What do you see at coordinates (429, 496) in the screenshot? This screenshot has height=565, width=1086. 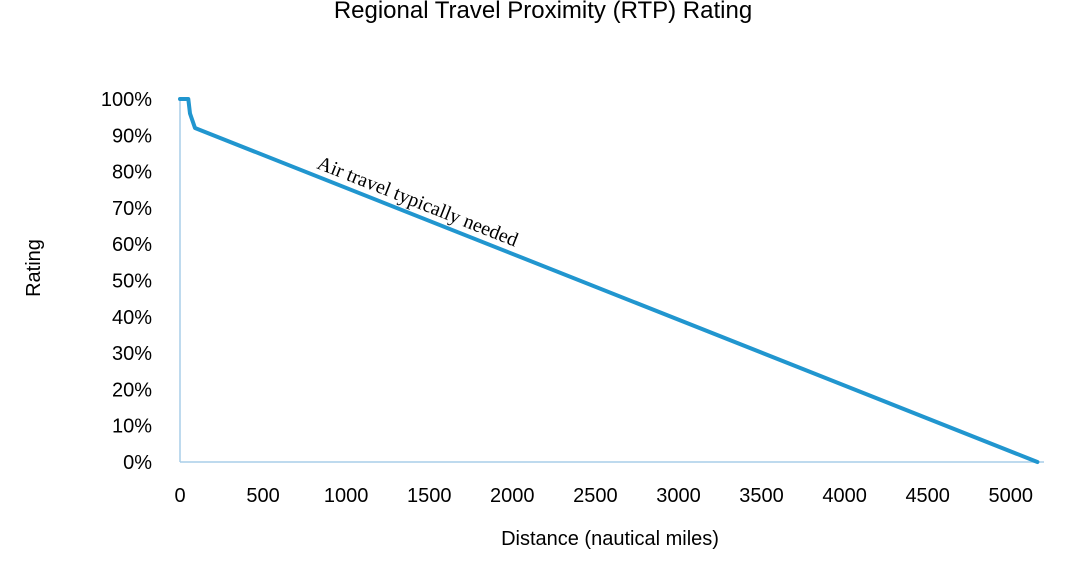 I see `x-tick-label: 1500` at bounding box center [429, 496].